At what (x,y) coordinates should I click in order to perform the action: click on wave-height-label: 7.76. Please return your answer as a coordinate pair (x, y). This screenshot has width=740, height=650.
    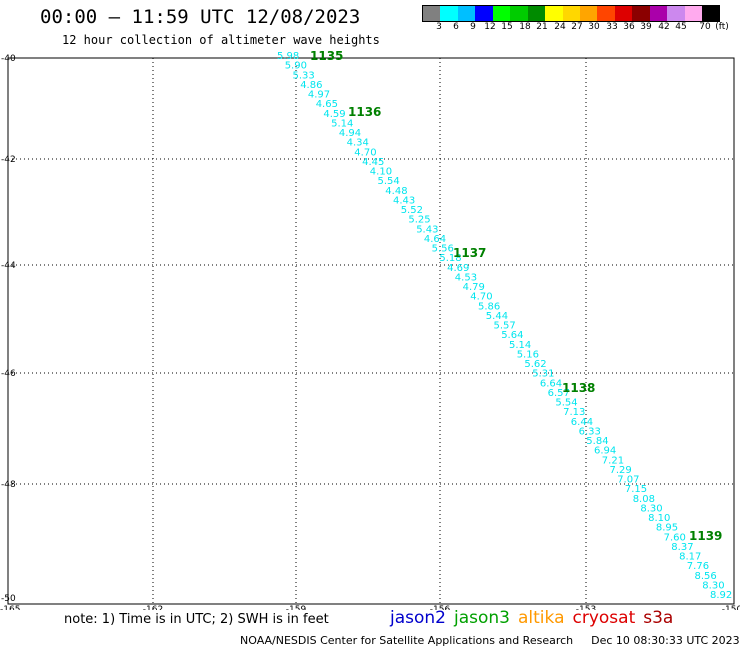
    Looking at the image, I should click on (698, 566).